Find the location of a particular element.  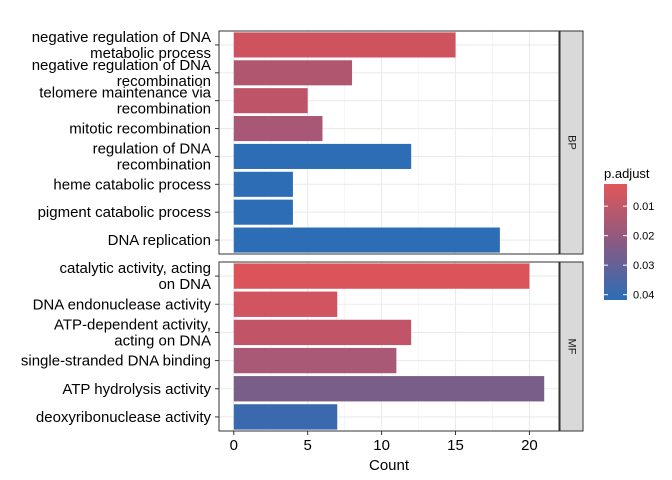

category-label: ATP hydrolysis activity is located at coordinates (136, 389).